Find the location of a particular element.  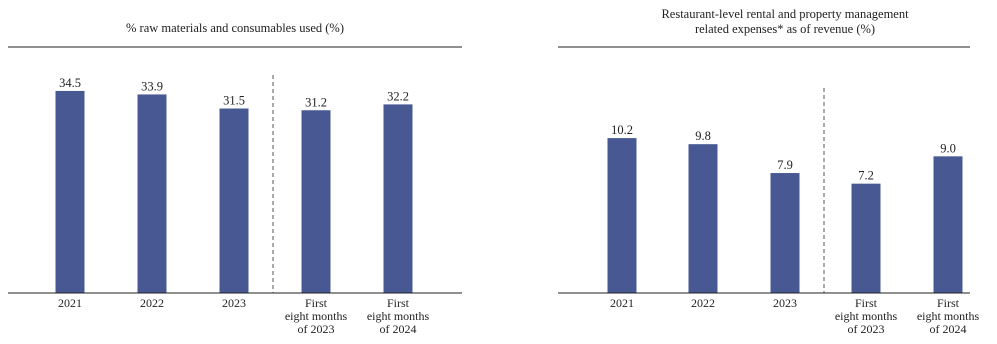

data-label: 33.9 is located at coordinates (152, 86).